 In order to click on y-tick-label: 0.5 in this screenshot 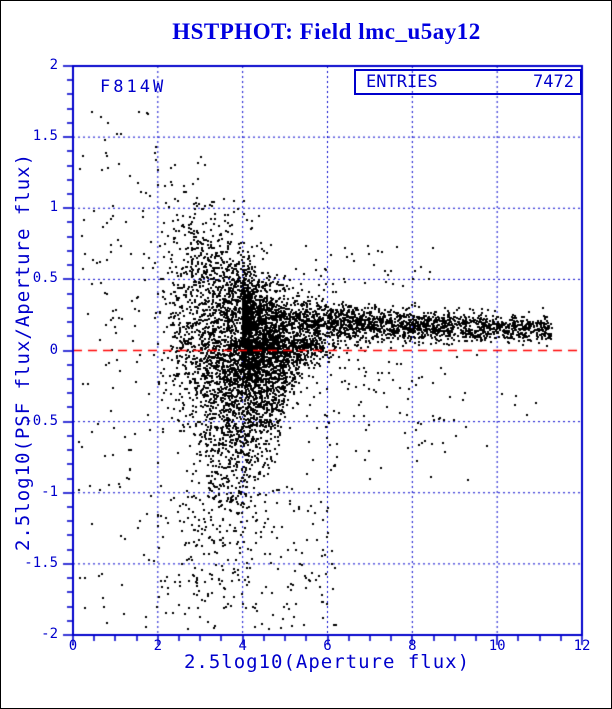, I will do `click(45, 278)`.